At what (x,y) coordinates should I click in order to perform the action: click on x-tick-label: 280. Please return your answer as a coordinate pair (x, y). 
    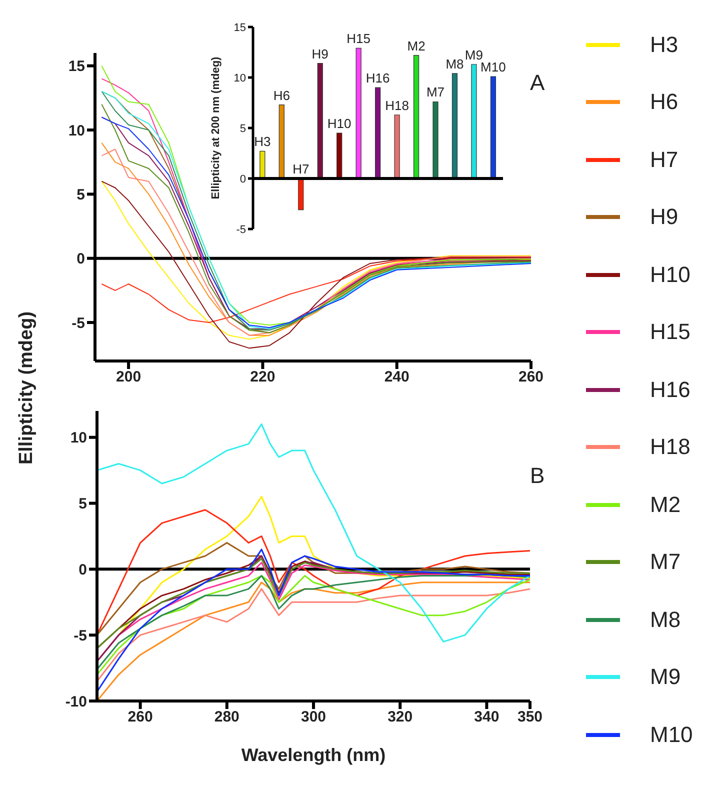
    Looking at the image, I should click on (227, 717).